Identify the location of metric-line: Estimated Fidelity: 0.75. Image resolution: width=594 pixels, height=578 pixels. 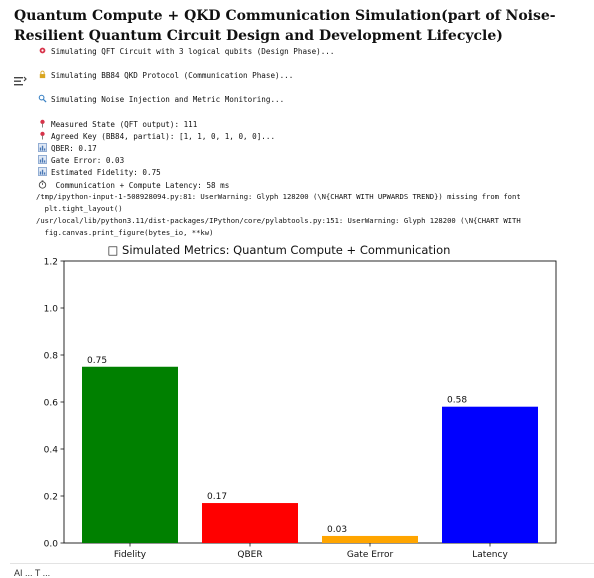
(99, 172).